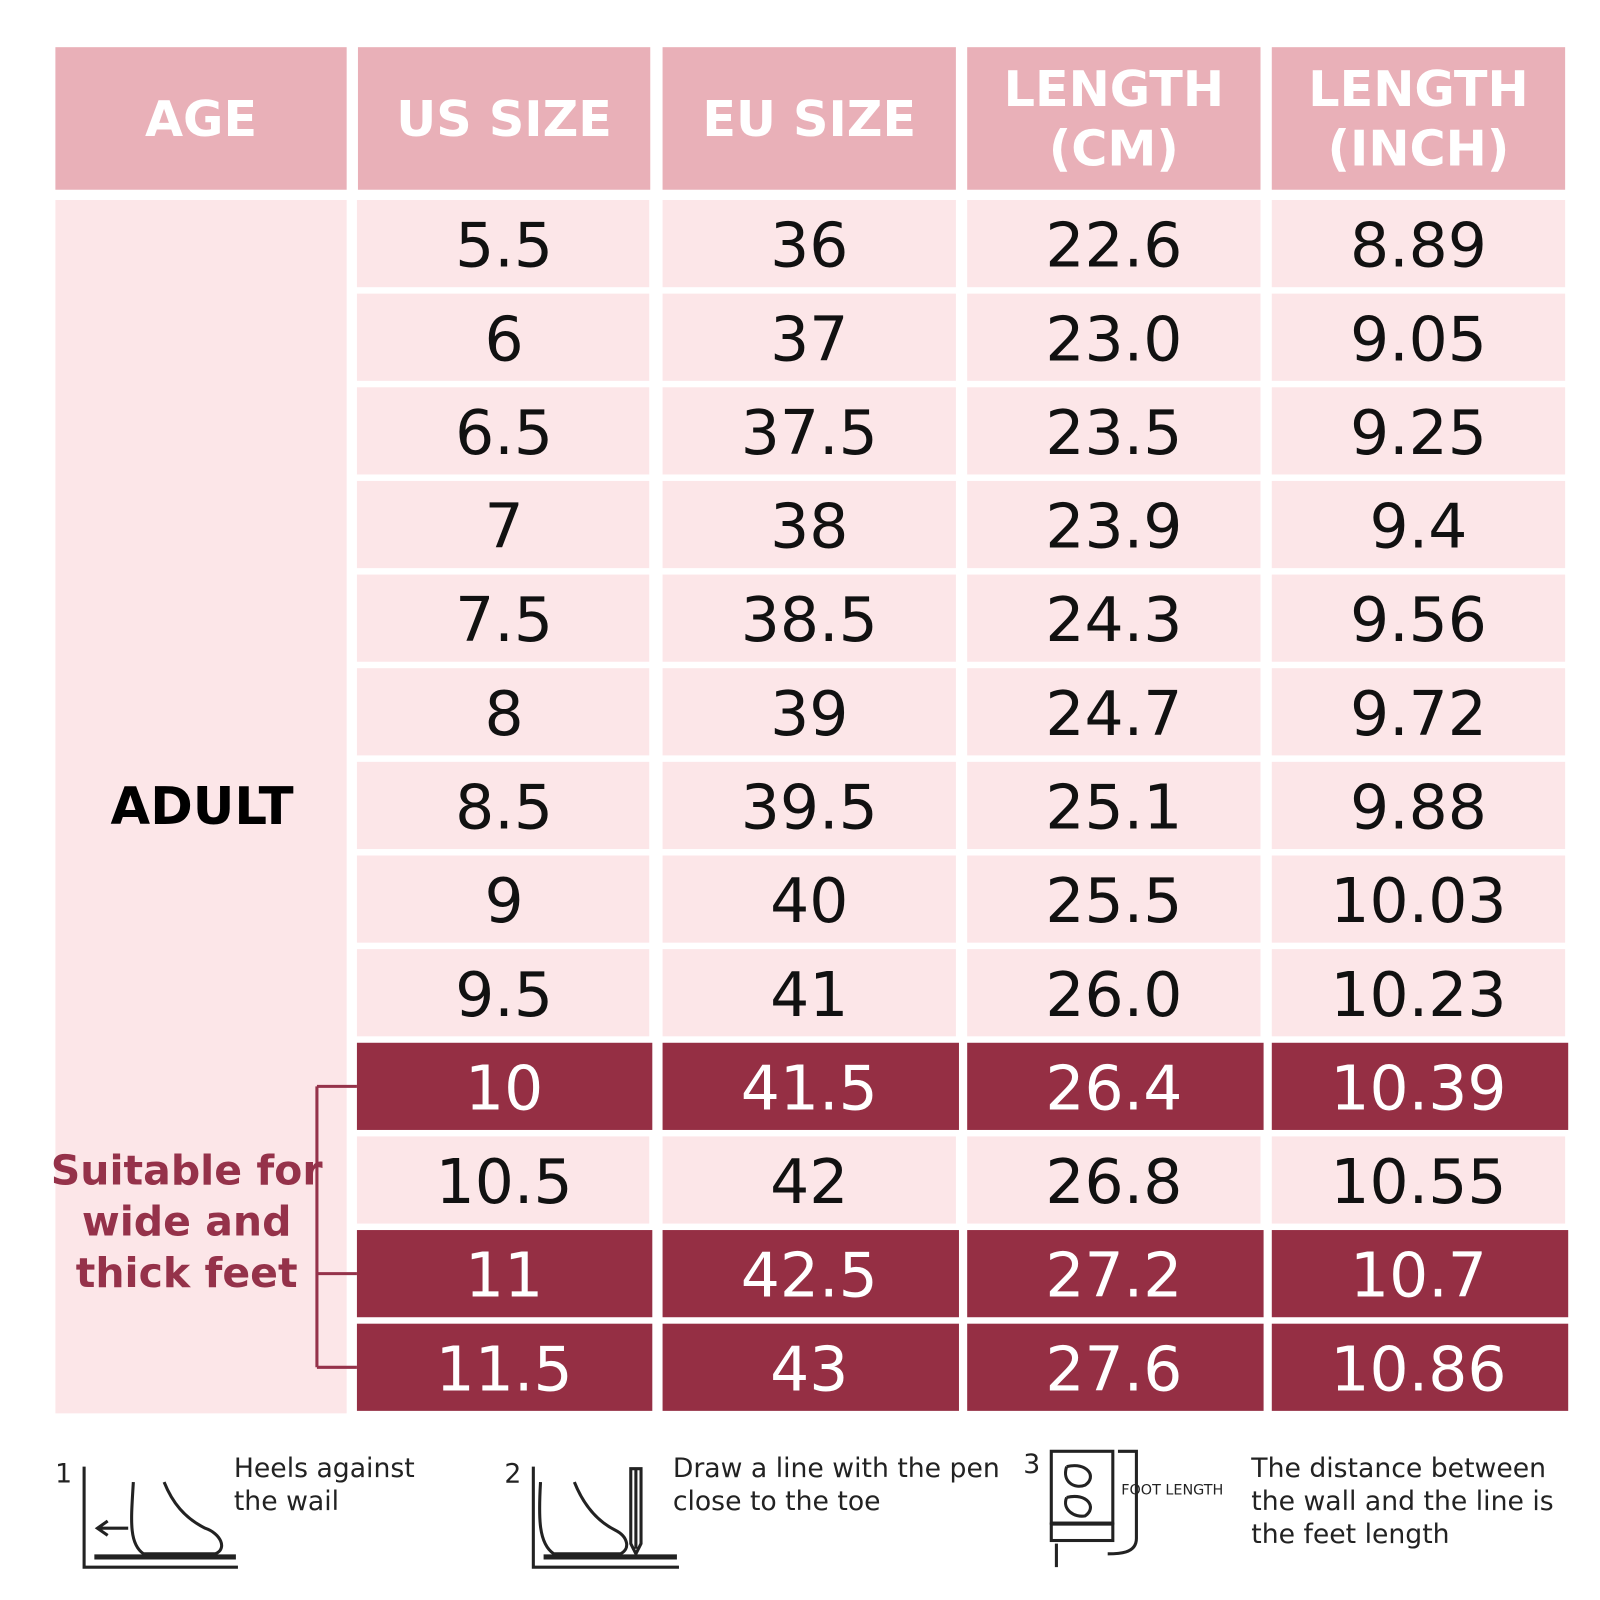 The height and width of the screenshot is (1600, 1600). Describe the element at coordinates (187, 1170) in the screenshot. I see `note-text: Suitable for` at that location.